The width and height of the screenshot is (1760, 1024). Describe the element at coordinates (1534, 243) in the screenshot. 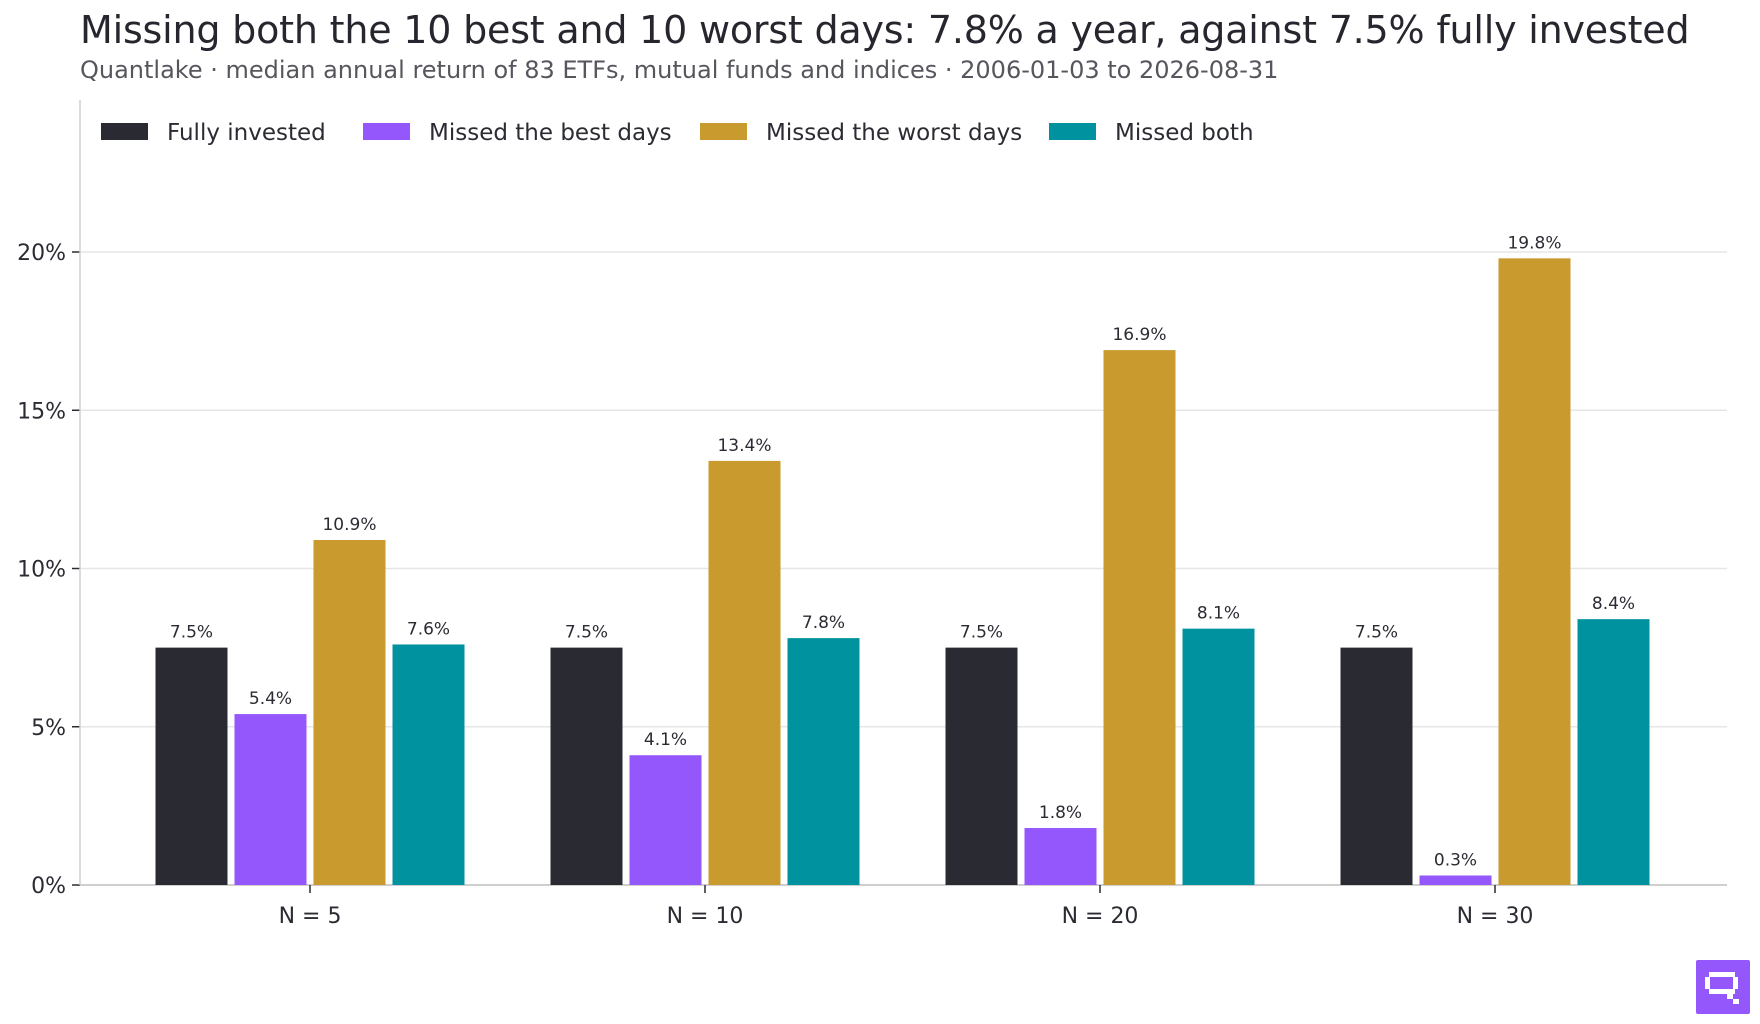

I see `data-label: 19.8%` at that location.